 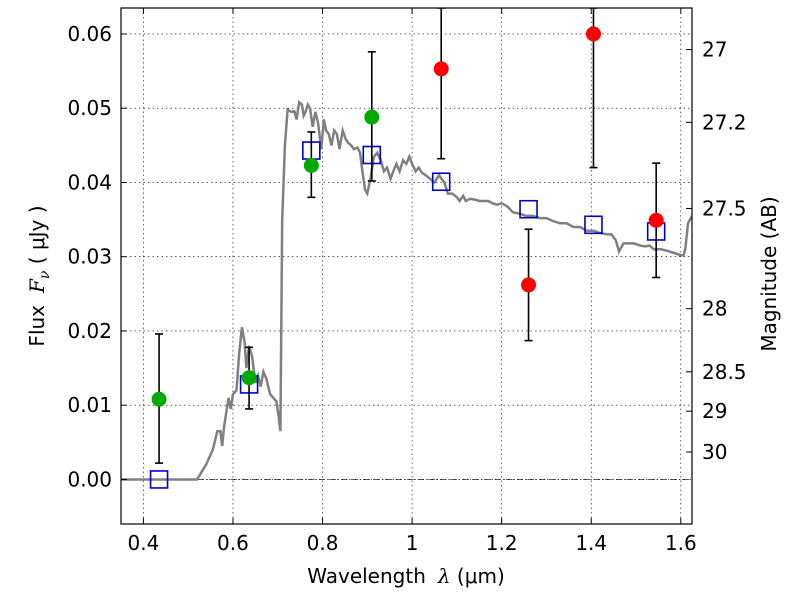 What do you see at coordinates (591, 543) in the screenshot?
I see `x-tick-label: 1.4` at bounding box center [591, 543].